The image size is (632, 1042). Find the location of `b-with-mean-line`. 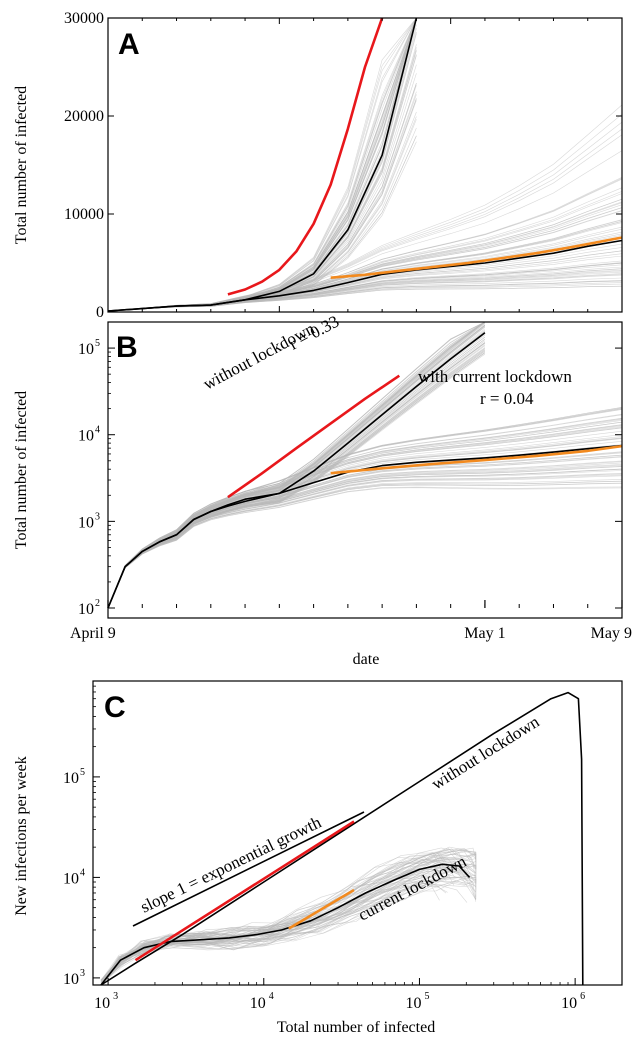

b-with-mean-line is located at coordinates (365, 526).